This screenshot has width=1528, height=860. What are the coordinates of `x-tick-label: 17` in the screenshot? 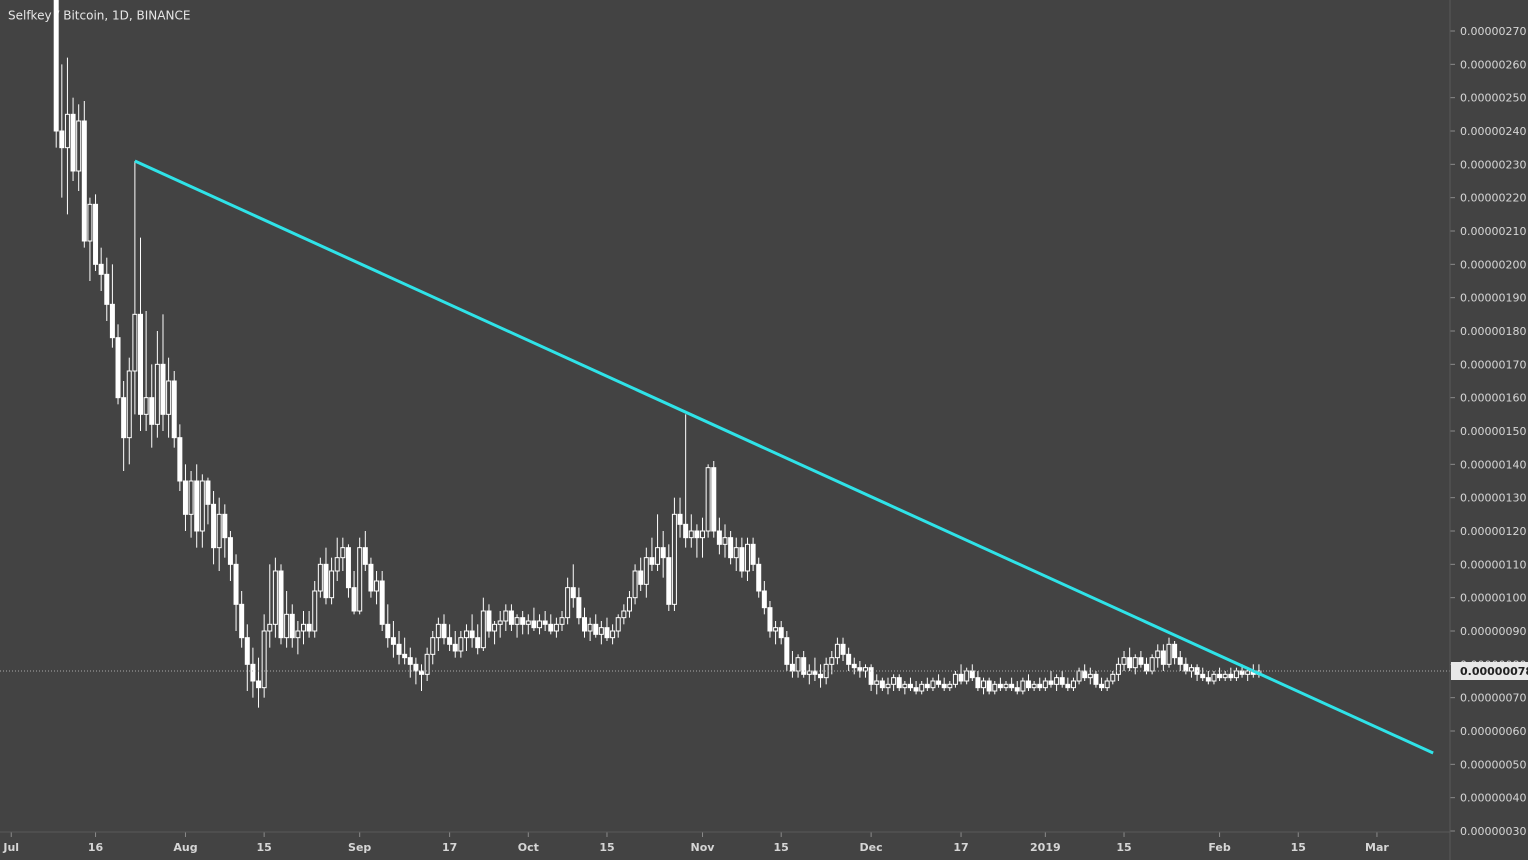 It's located at (960, 847).